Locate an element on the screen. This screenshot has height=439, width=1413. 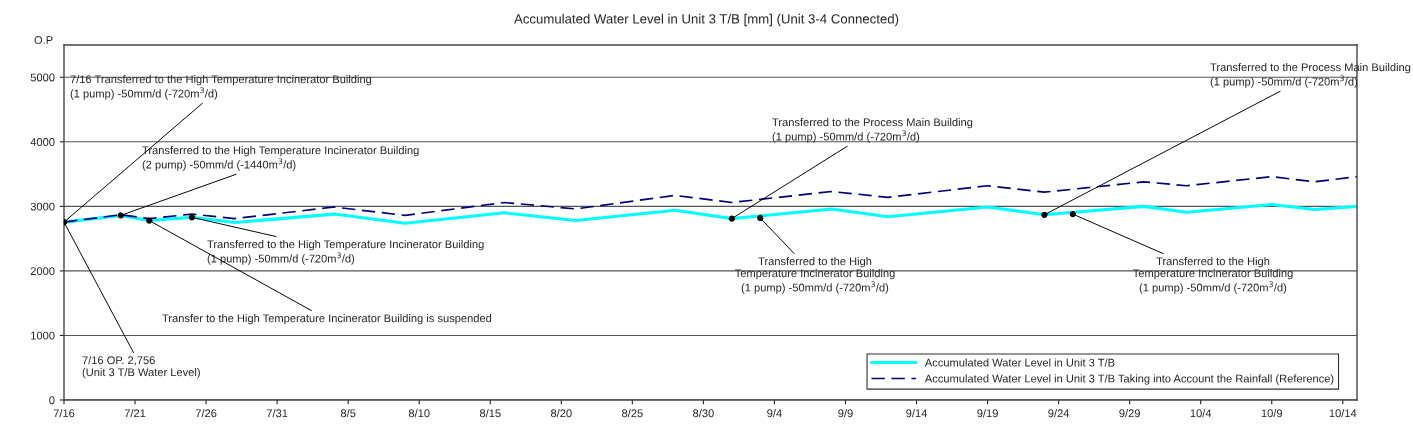
x-tick-label: 8/15 is located at coordinates (490, 413).